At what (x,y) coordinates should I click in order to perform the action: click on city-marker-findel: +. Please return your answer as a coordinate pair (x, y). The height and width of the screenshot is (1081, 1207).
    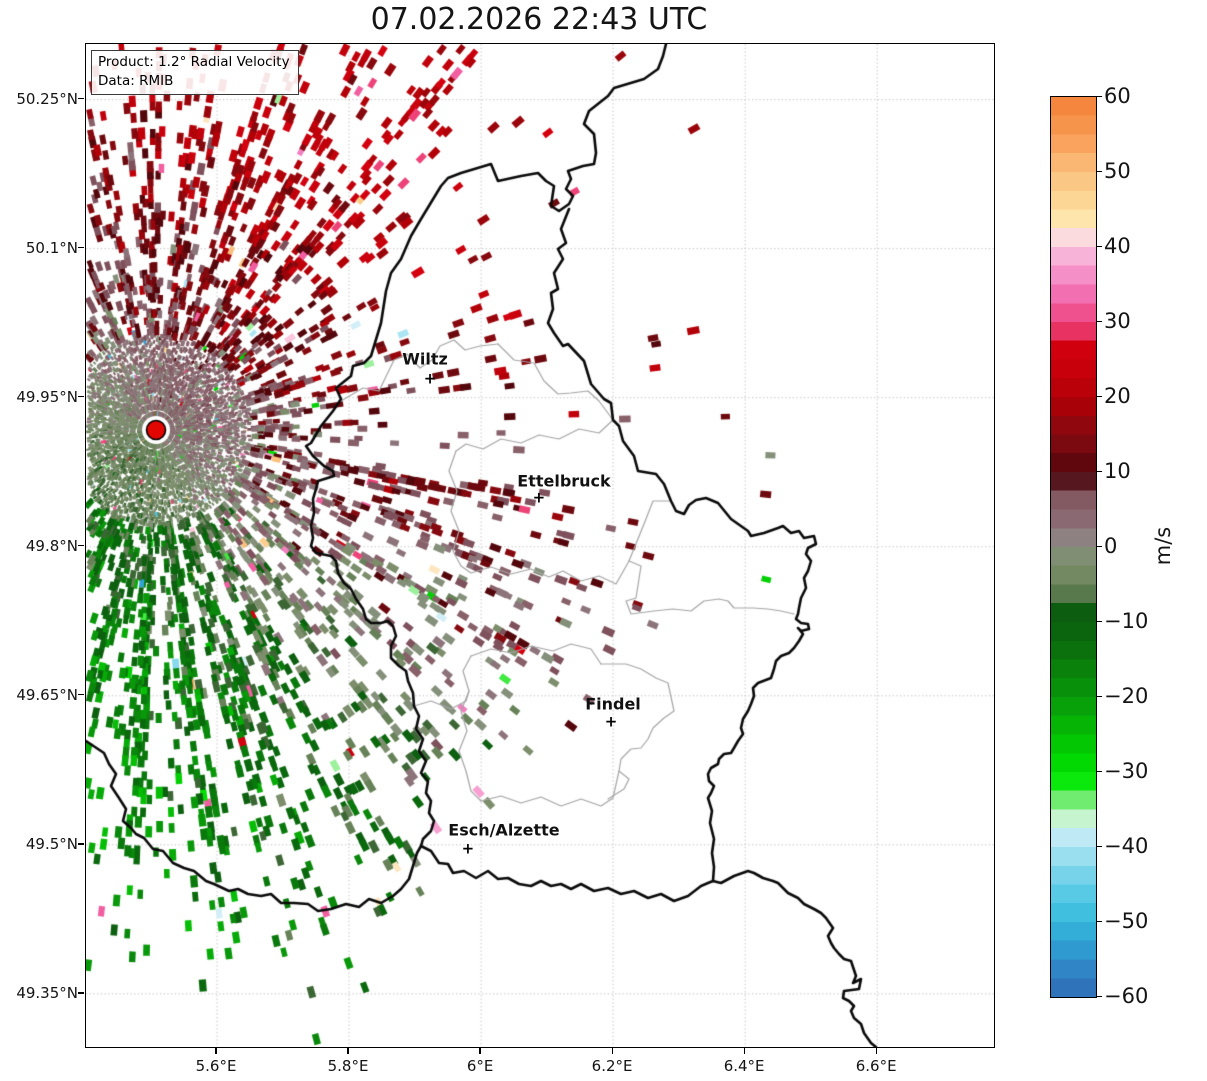
    Looking at the image, I should click on (611, 721).